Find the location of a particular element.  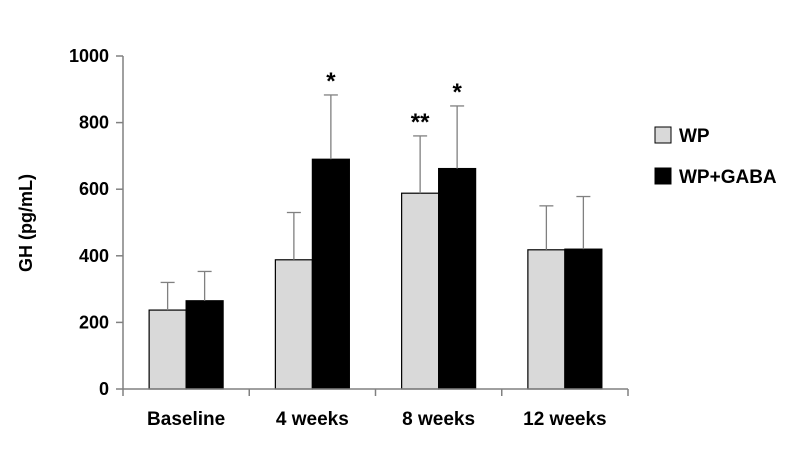

y-tick-label: 200 is located at coordinates (94, 322).